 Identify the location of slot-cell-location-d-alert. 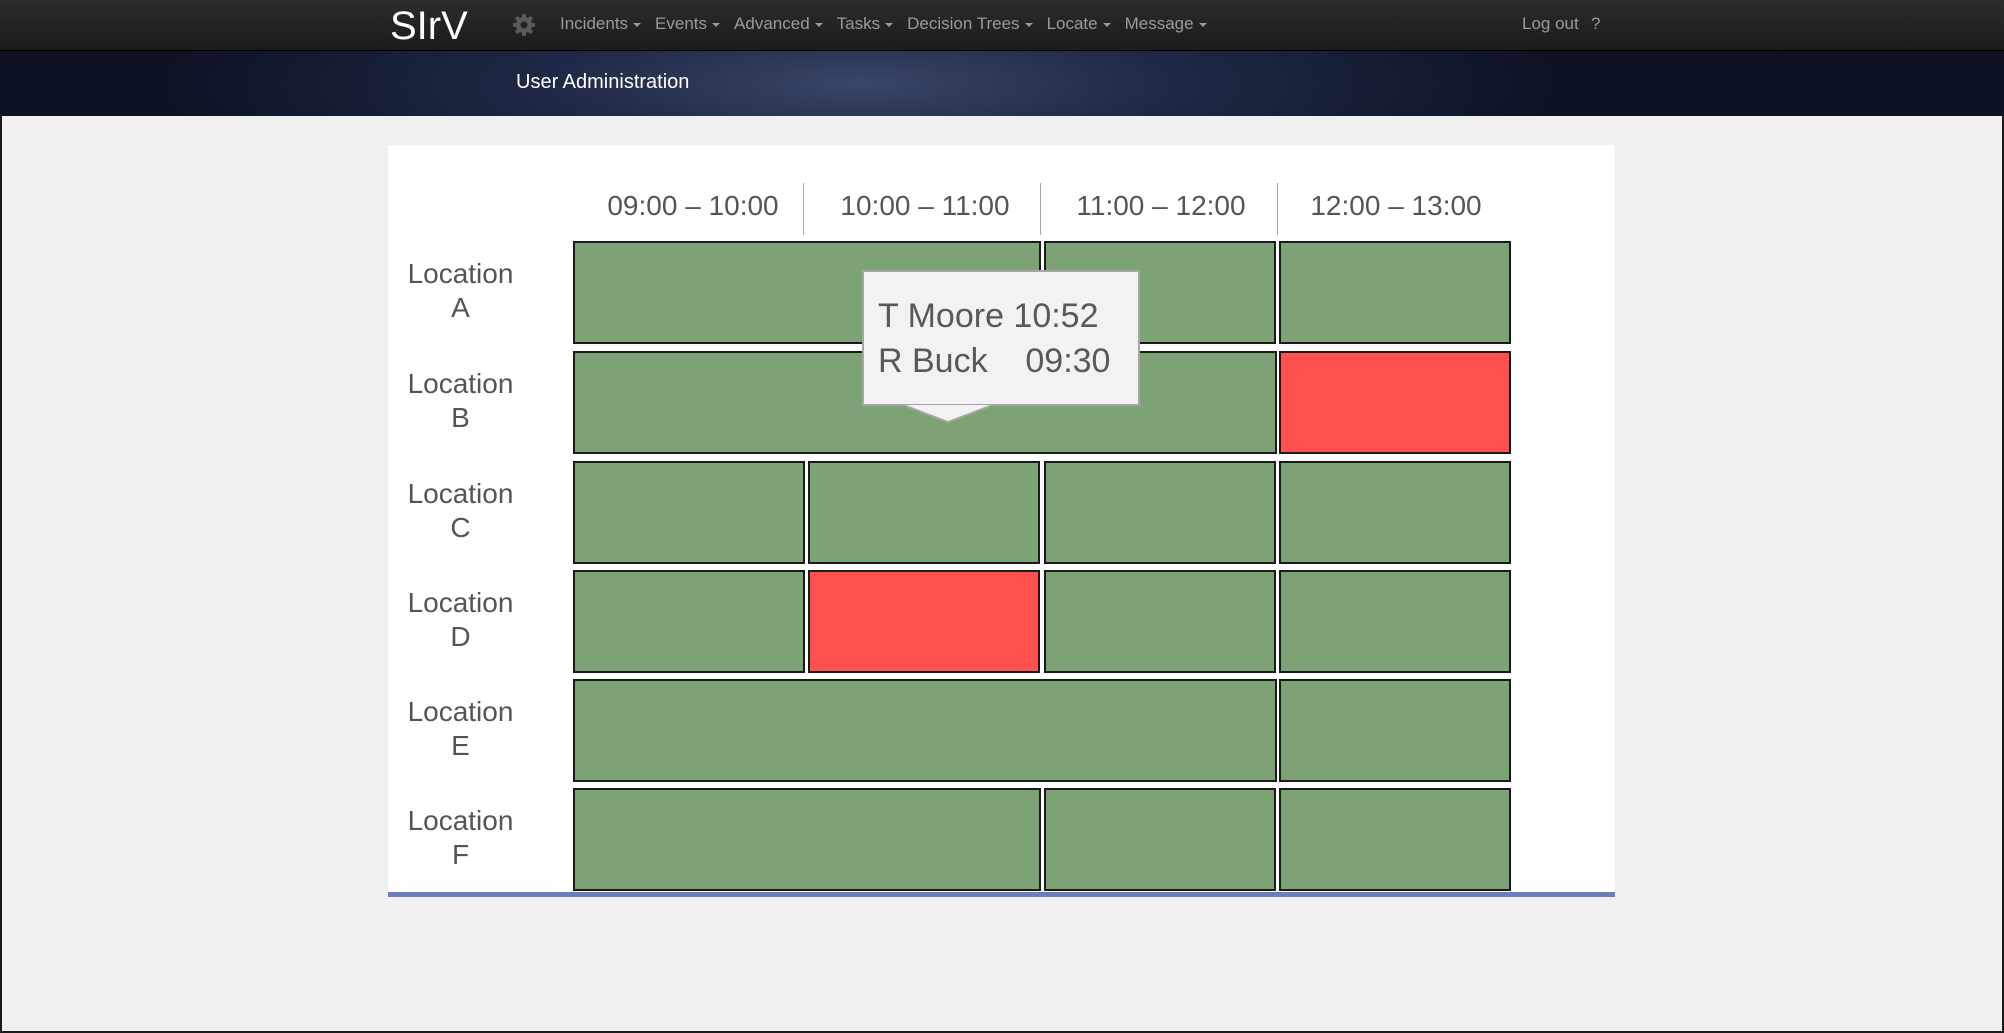
(924, 621).